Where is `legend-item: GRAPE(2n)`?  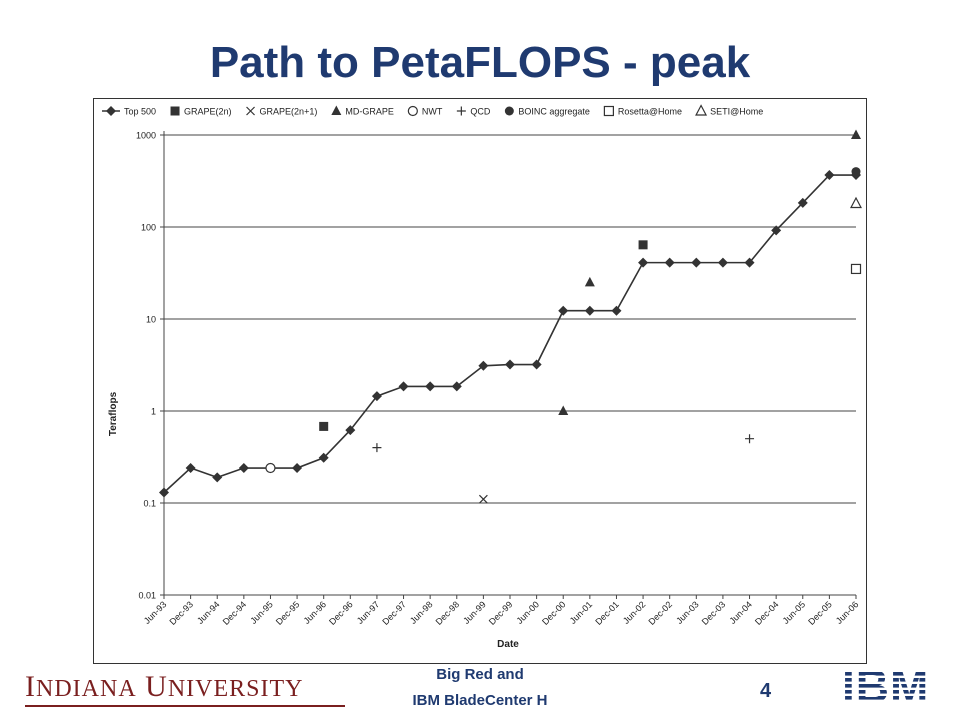 legend-item: GRAPE(2n) is located at coordinates (201, 111).